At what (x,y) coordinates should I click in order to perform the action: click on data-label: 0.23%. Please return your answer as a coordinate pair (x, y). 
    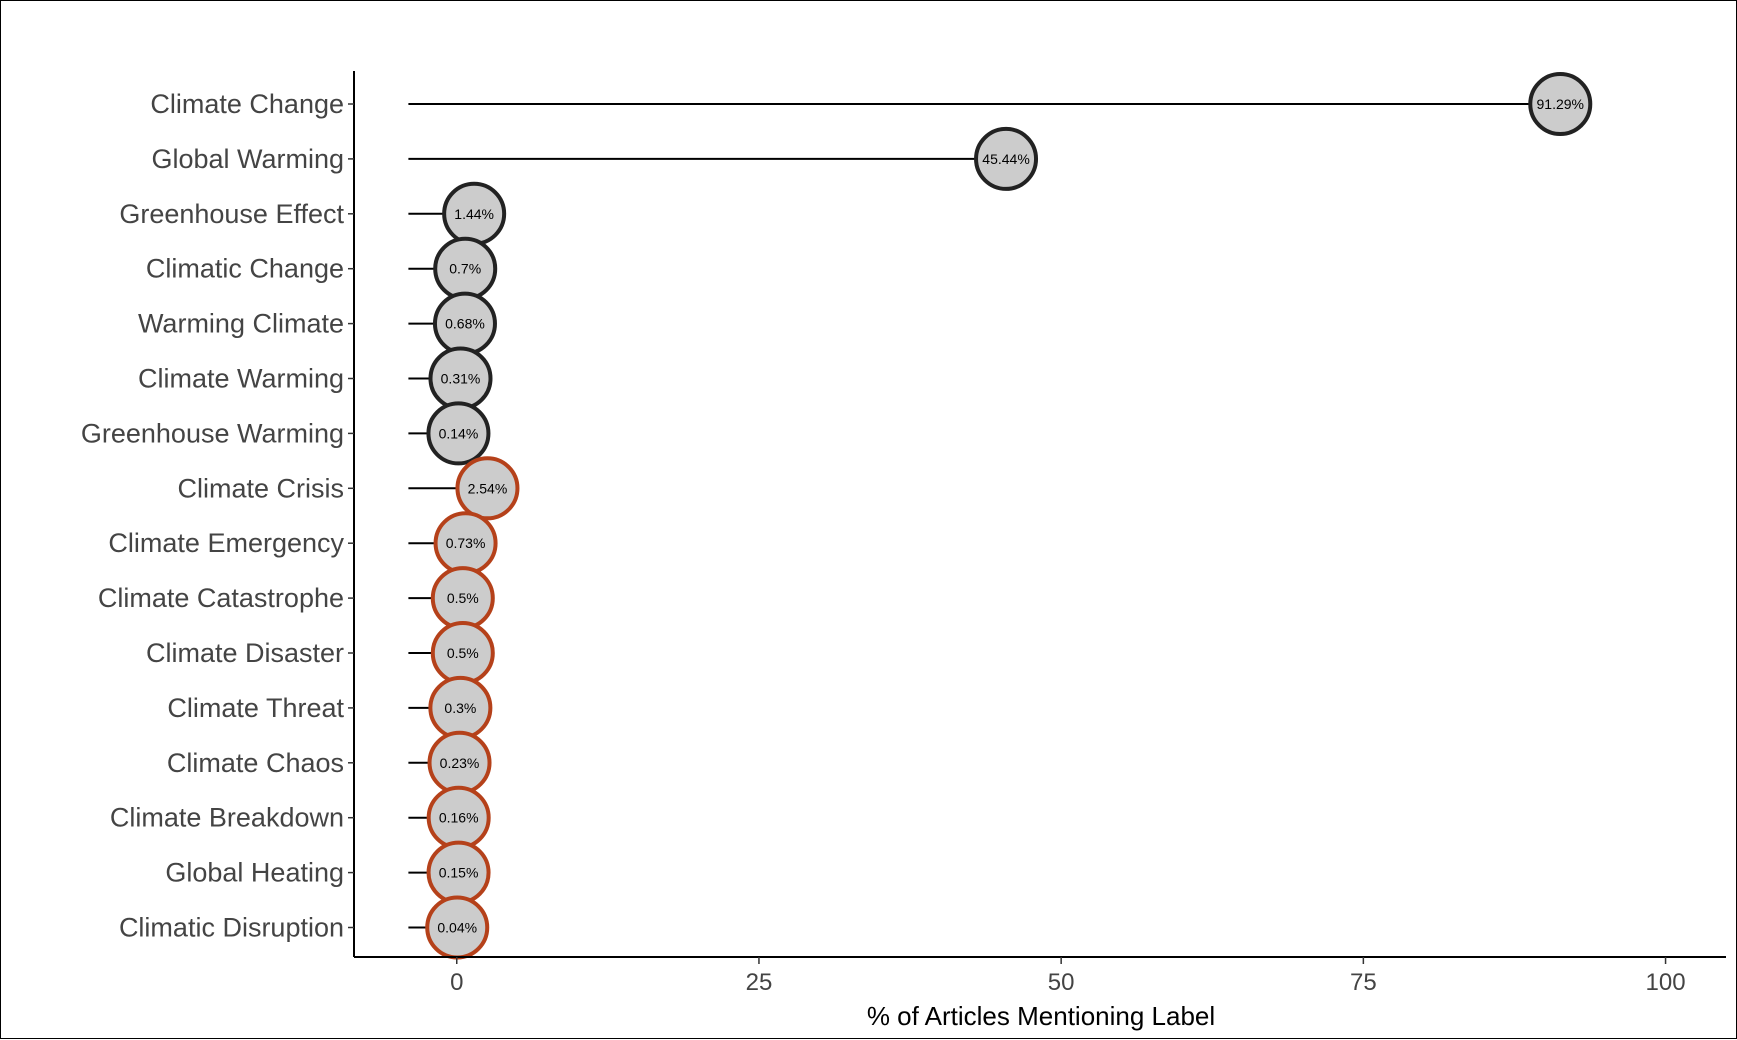
    Looking at the image, I should click on (460, 763).